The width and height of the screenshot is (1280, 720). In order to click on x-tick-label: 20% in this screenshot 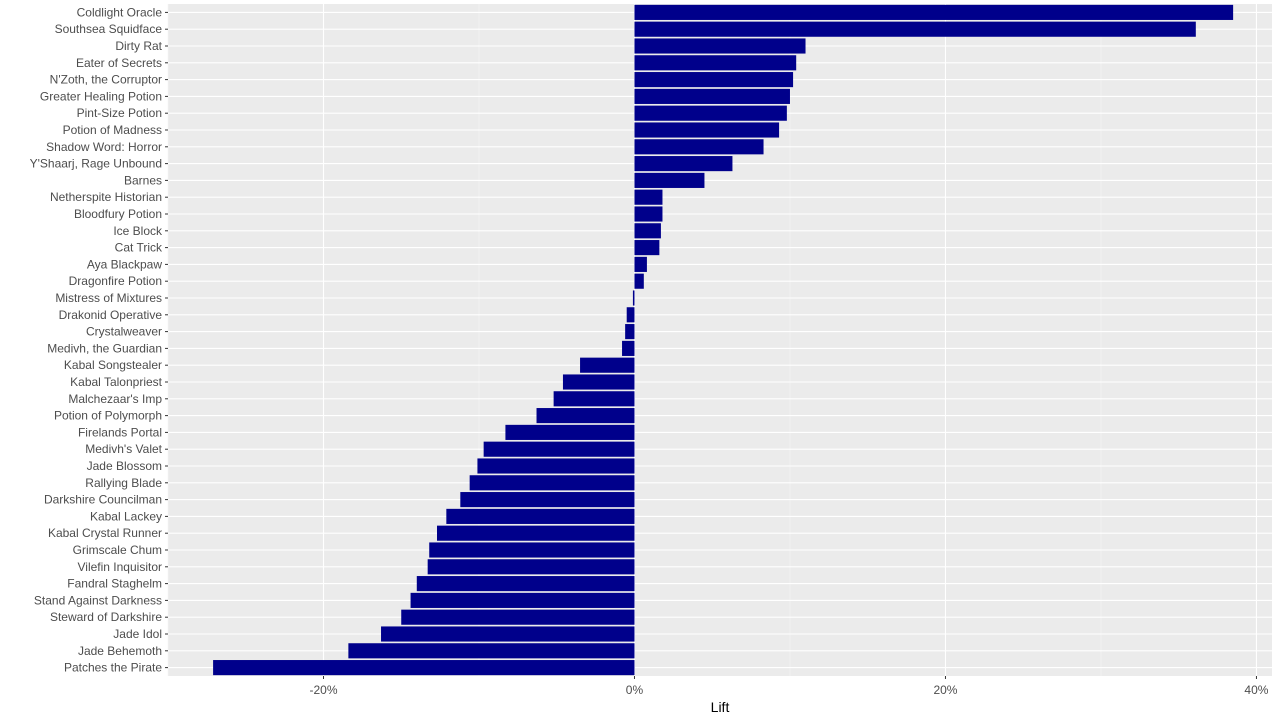, I will do `click(945, 690)`.